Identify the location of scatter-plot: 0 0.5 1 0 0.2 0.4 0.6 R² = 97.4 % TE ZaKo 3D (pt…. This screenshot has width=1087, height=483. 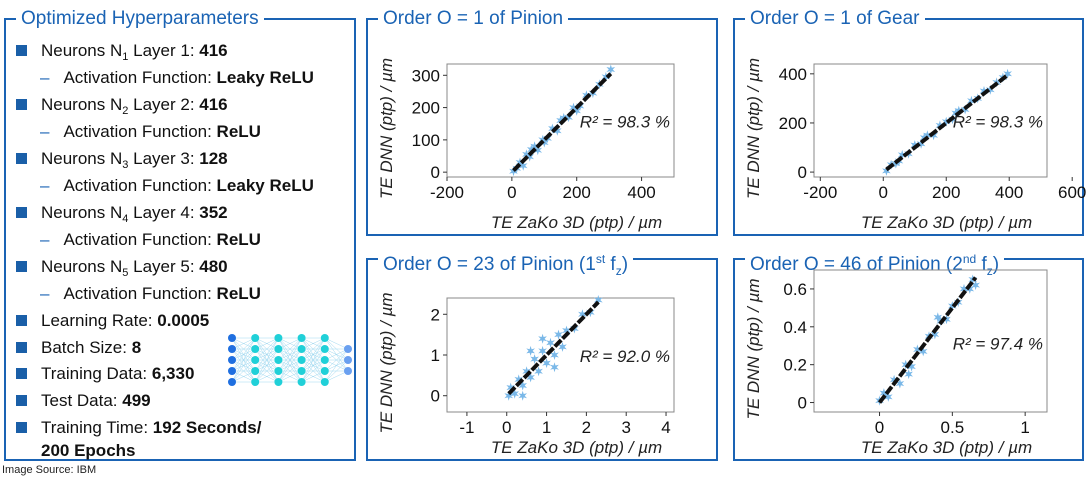
(896, 363).